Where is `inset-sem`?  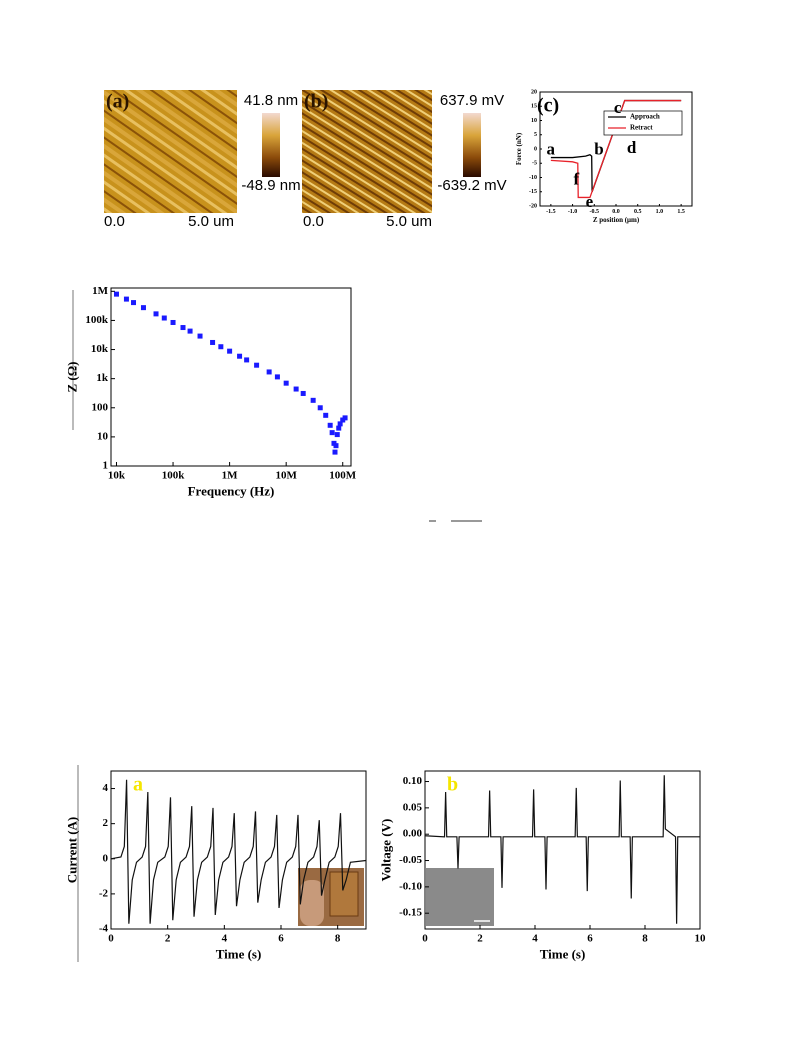
inset-sem is located at coordinates (460, 897).